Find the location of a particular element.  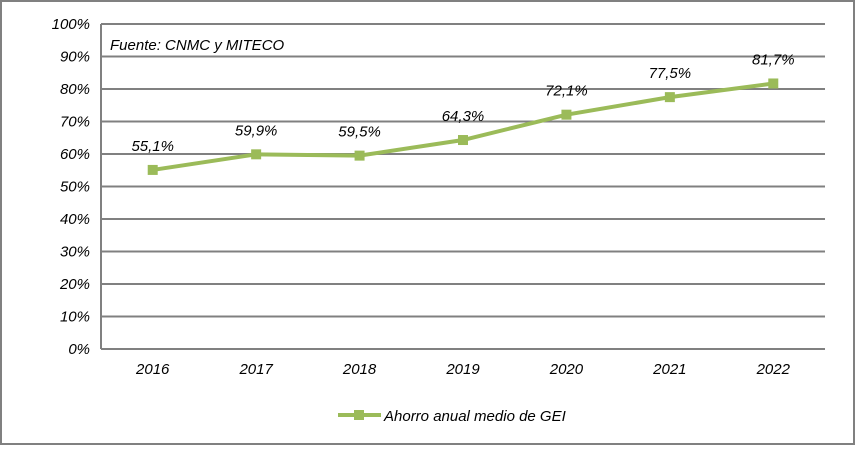

data-label: 55,1% is located at coordinates (152, 146).